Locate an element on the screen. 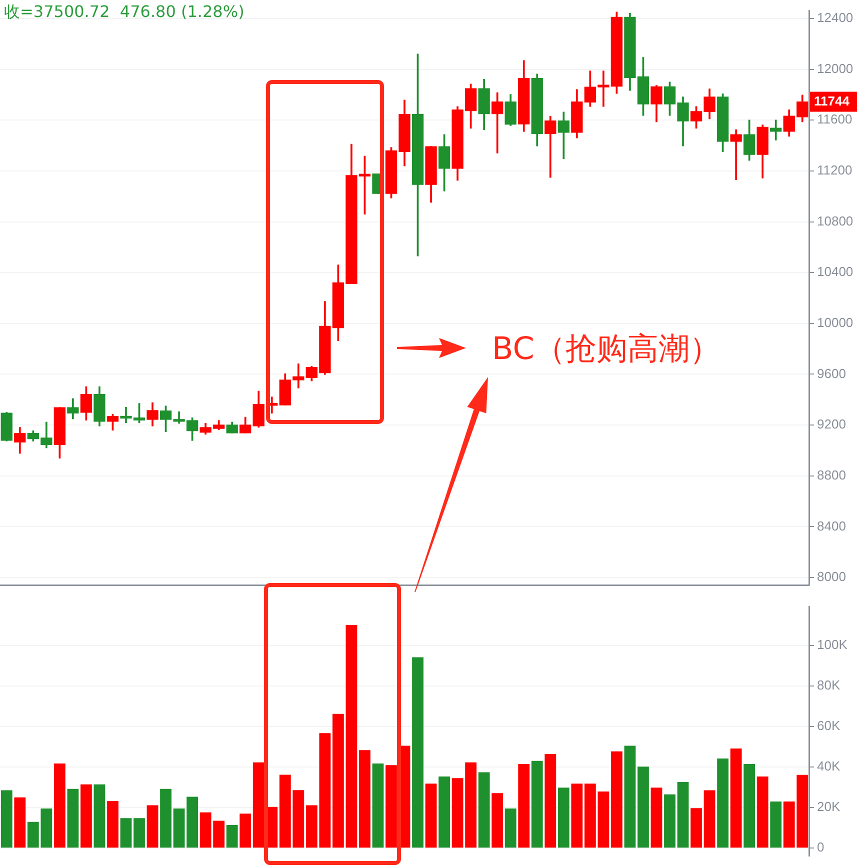 This screenshot has height=867, width=857. y-tick-label: 80K is located at coordinates (828, 684).